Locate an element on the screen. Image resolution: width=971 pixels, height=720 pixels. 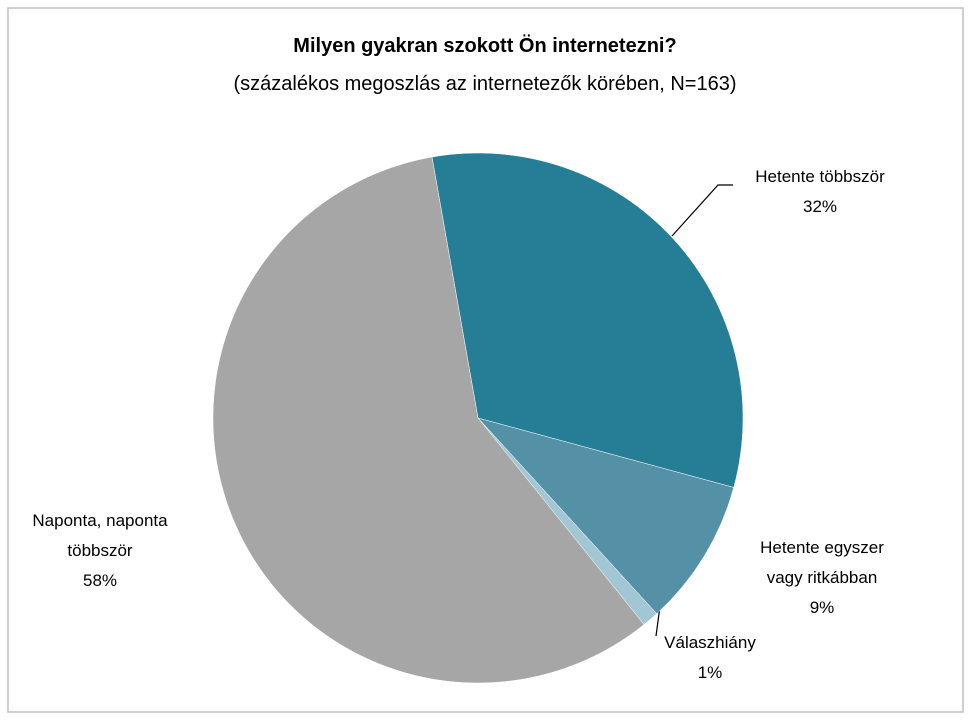
leader-line is located at coordinates (702, 210).